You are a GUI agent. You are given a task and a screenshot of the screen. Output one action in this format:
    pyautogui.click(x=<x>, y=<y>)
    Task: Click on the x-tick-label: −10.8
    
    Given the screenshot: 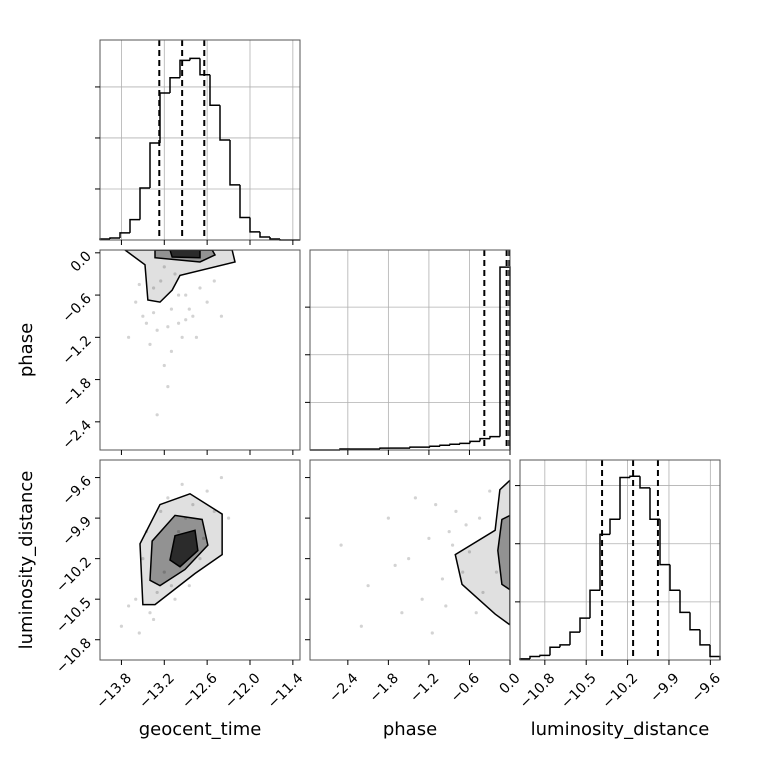 What is the action you would take?
    pyautogui.click(x=538, y=691)
    